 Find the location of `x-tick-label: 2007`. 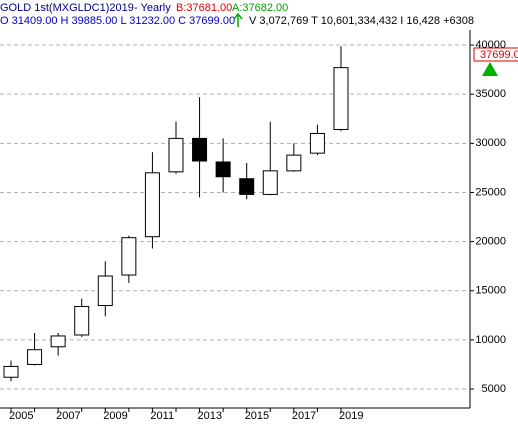

x-tick-label: 2007 is located at coordinates (68, 416).